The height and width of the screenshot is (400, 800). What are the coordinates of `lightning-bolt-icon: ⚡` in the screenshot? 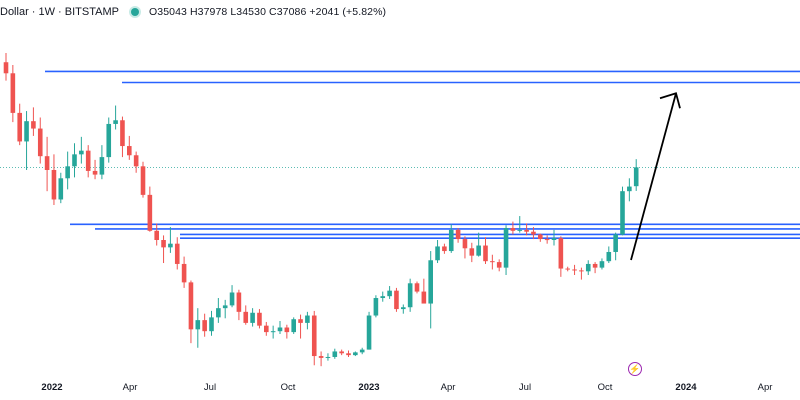 It's located at (635, 369).